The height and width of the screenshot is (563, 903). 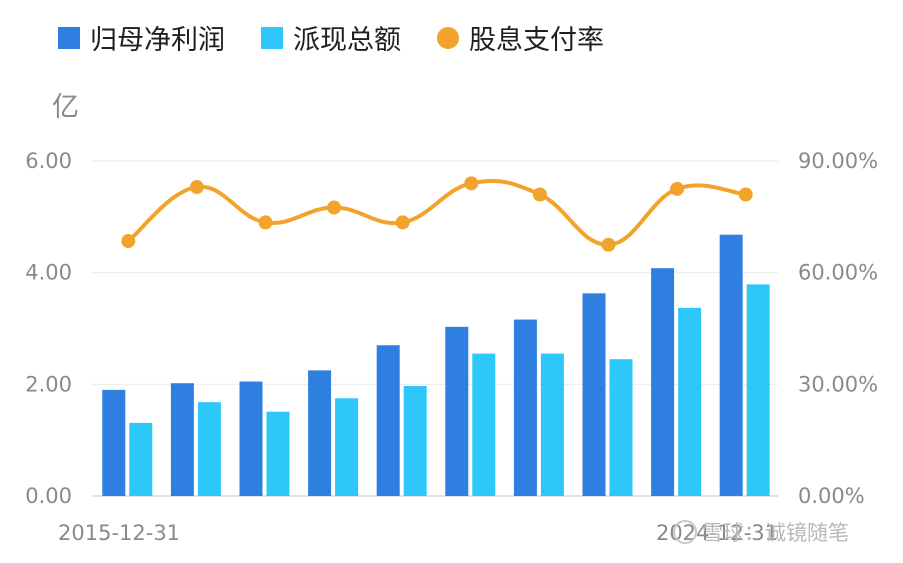 What do you see at coordinates (448, 37) in the screenshot?
I see `legend-swatch-payout-ratio` at bounding box center [448, 37].